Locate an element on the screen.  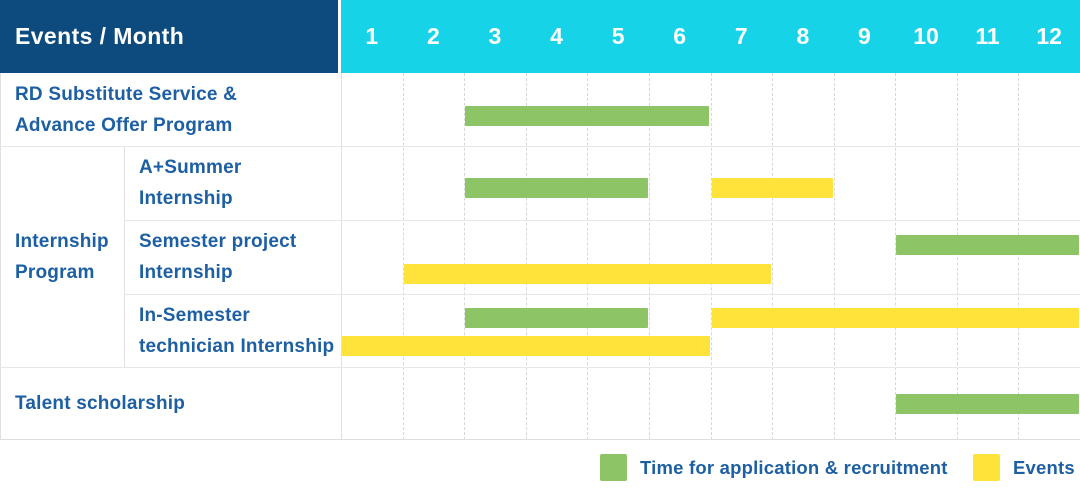
row-label-4: Talent scholarship is located at coordinates (170, 403).